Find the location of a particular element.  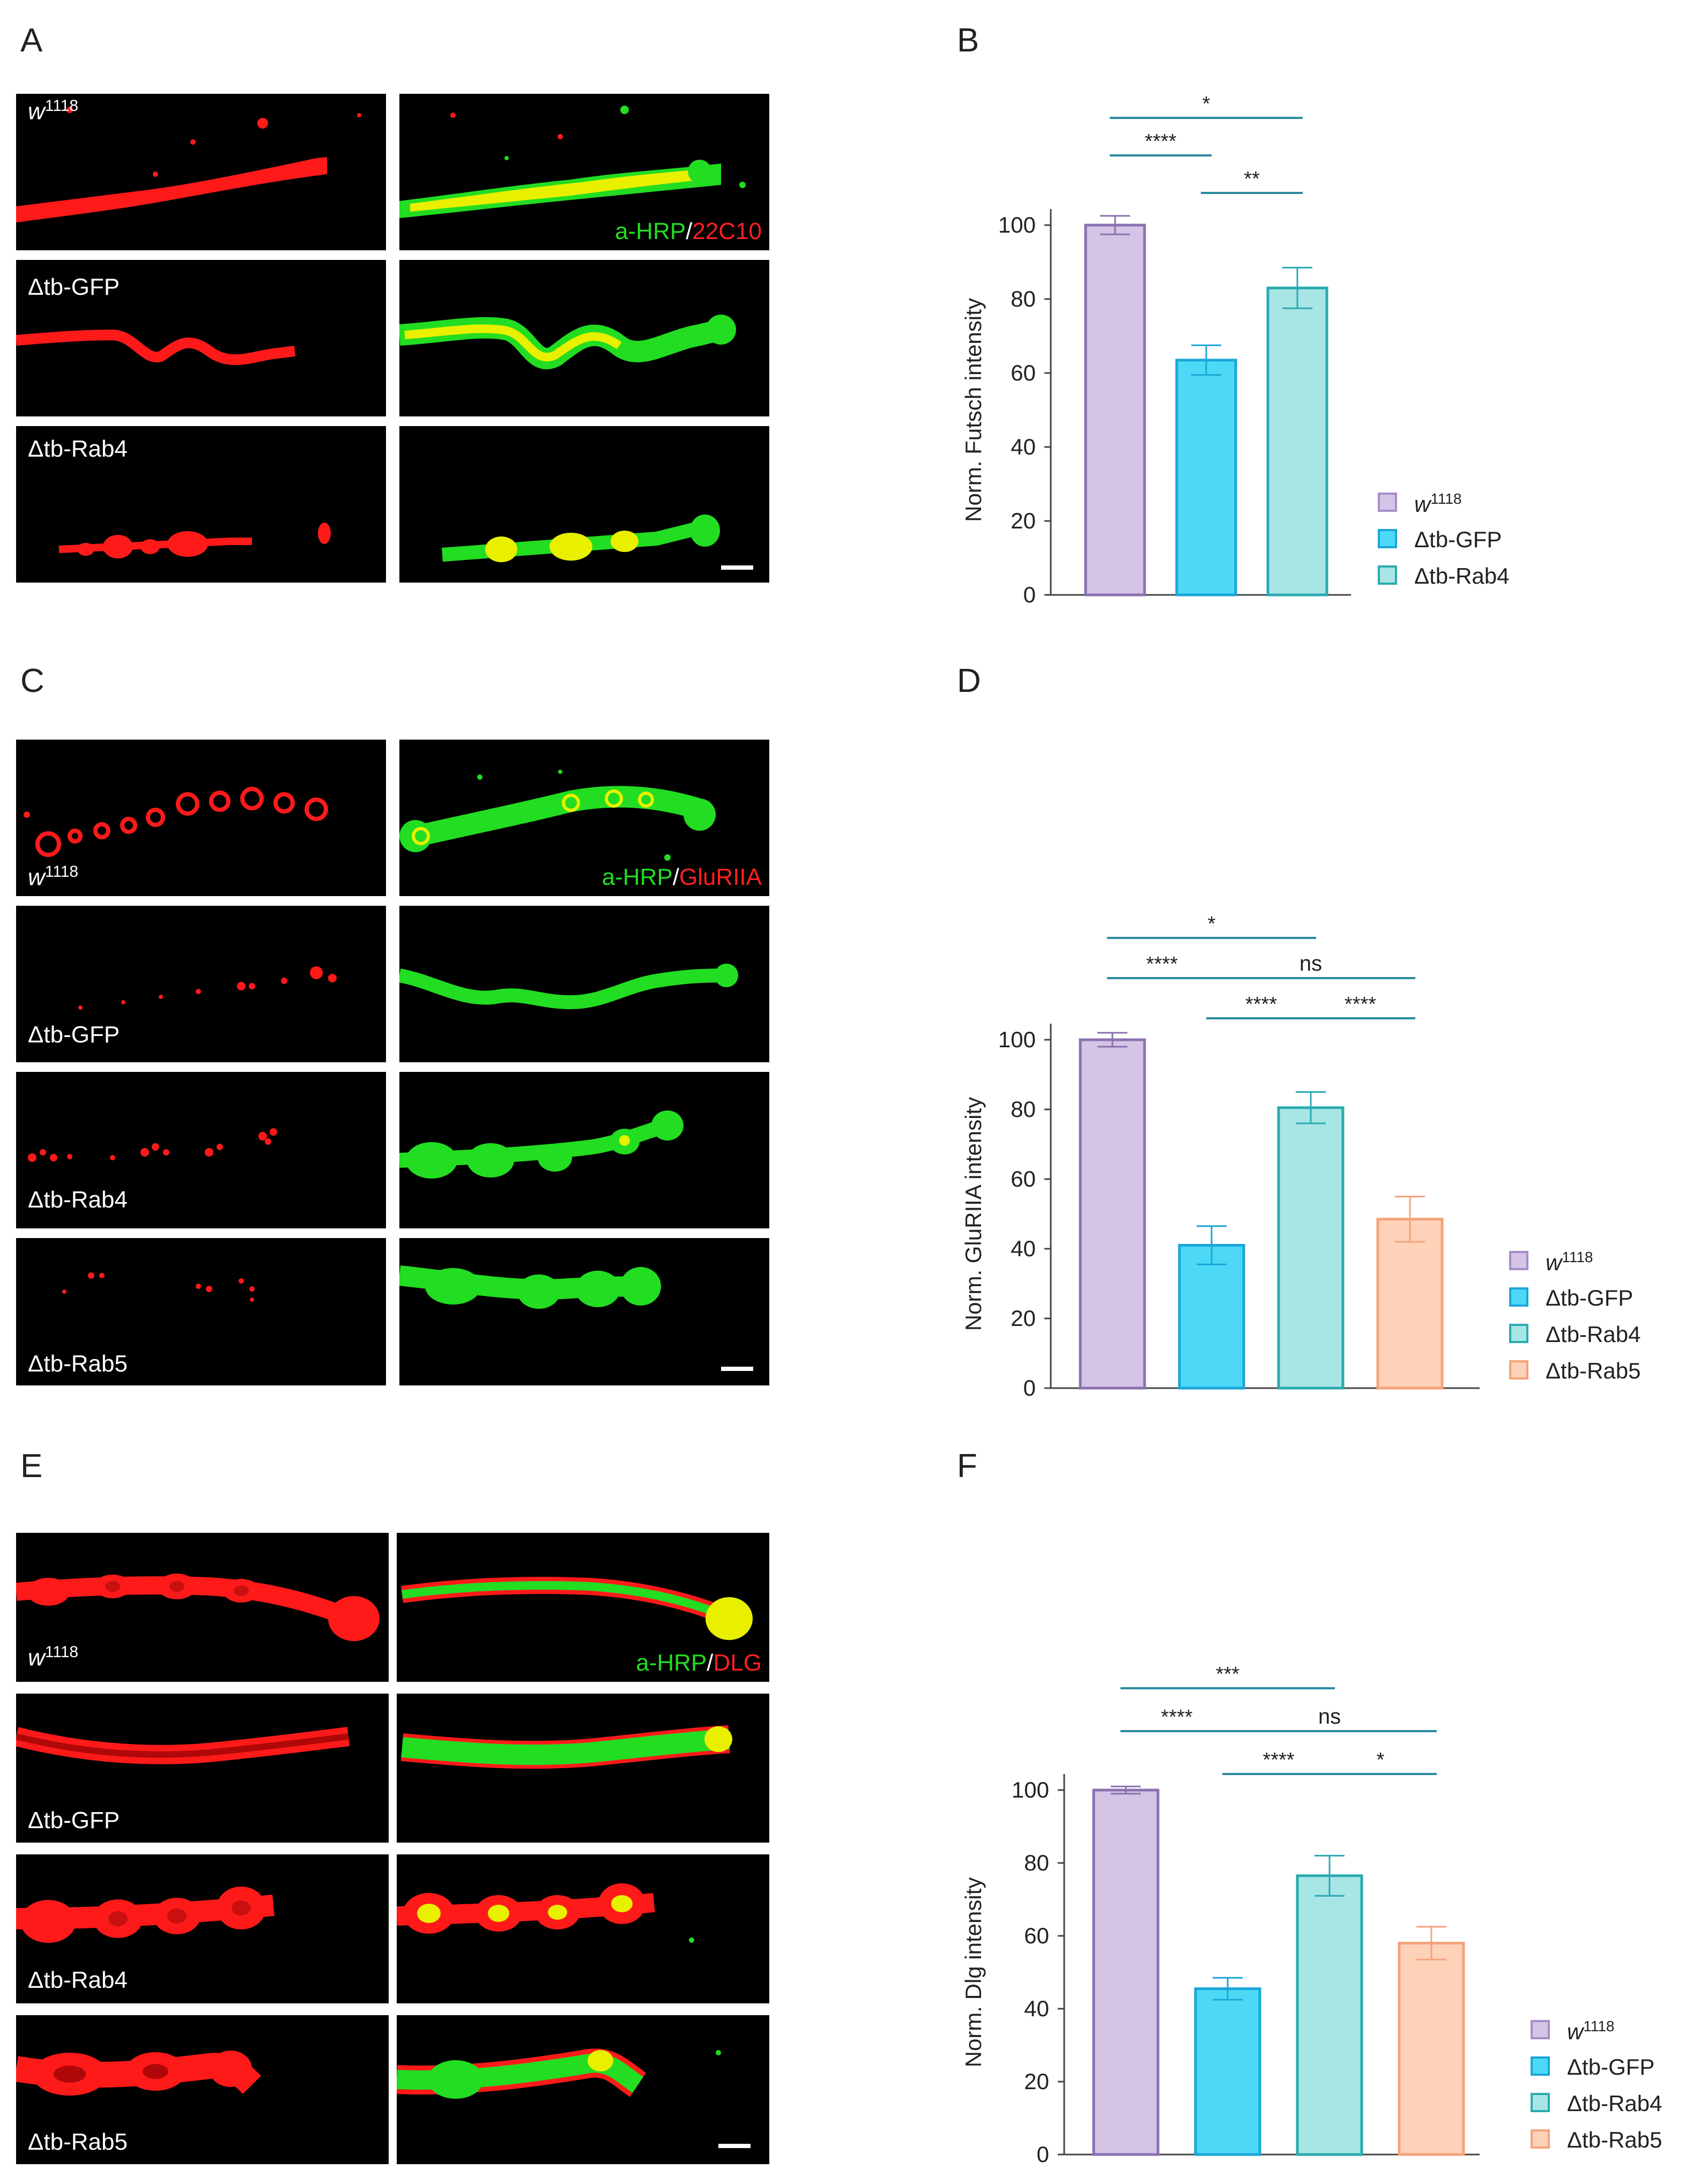

micrograph-a-gfp-red: Δtb-GFP is located at coordinates (201, 338).